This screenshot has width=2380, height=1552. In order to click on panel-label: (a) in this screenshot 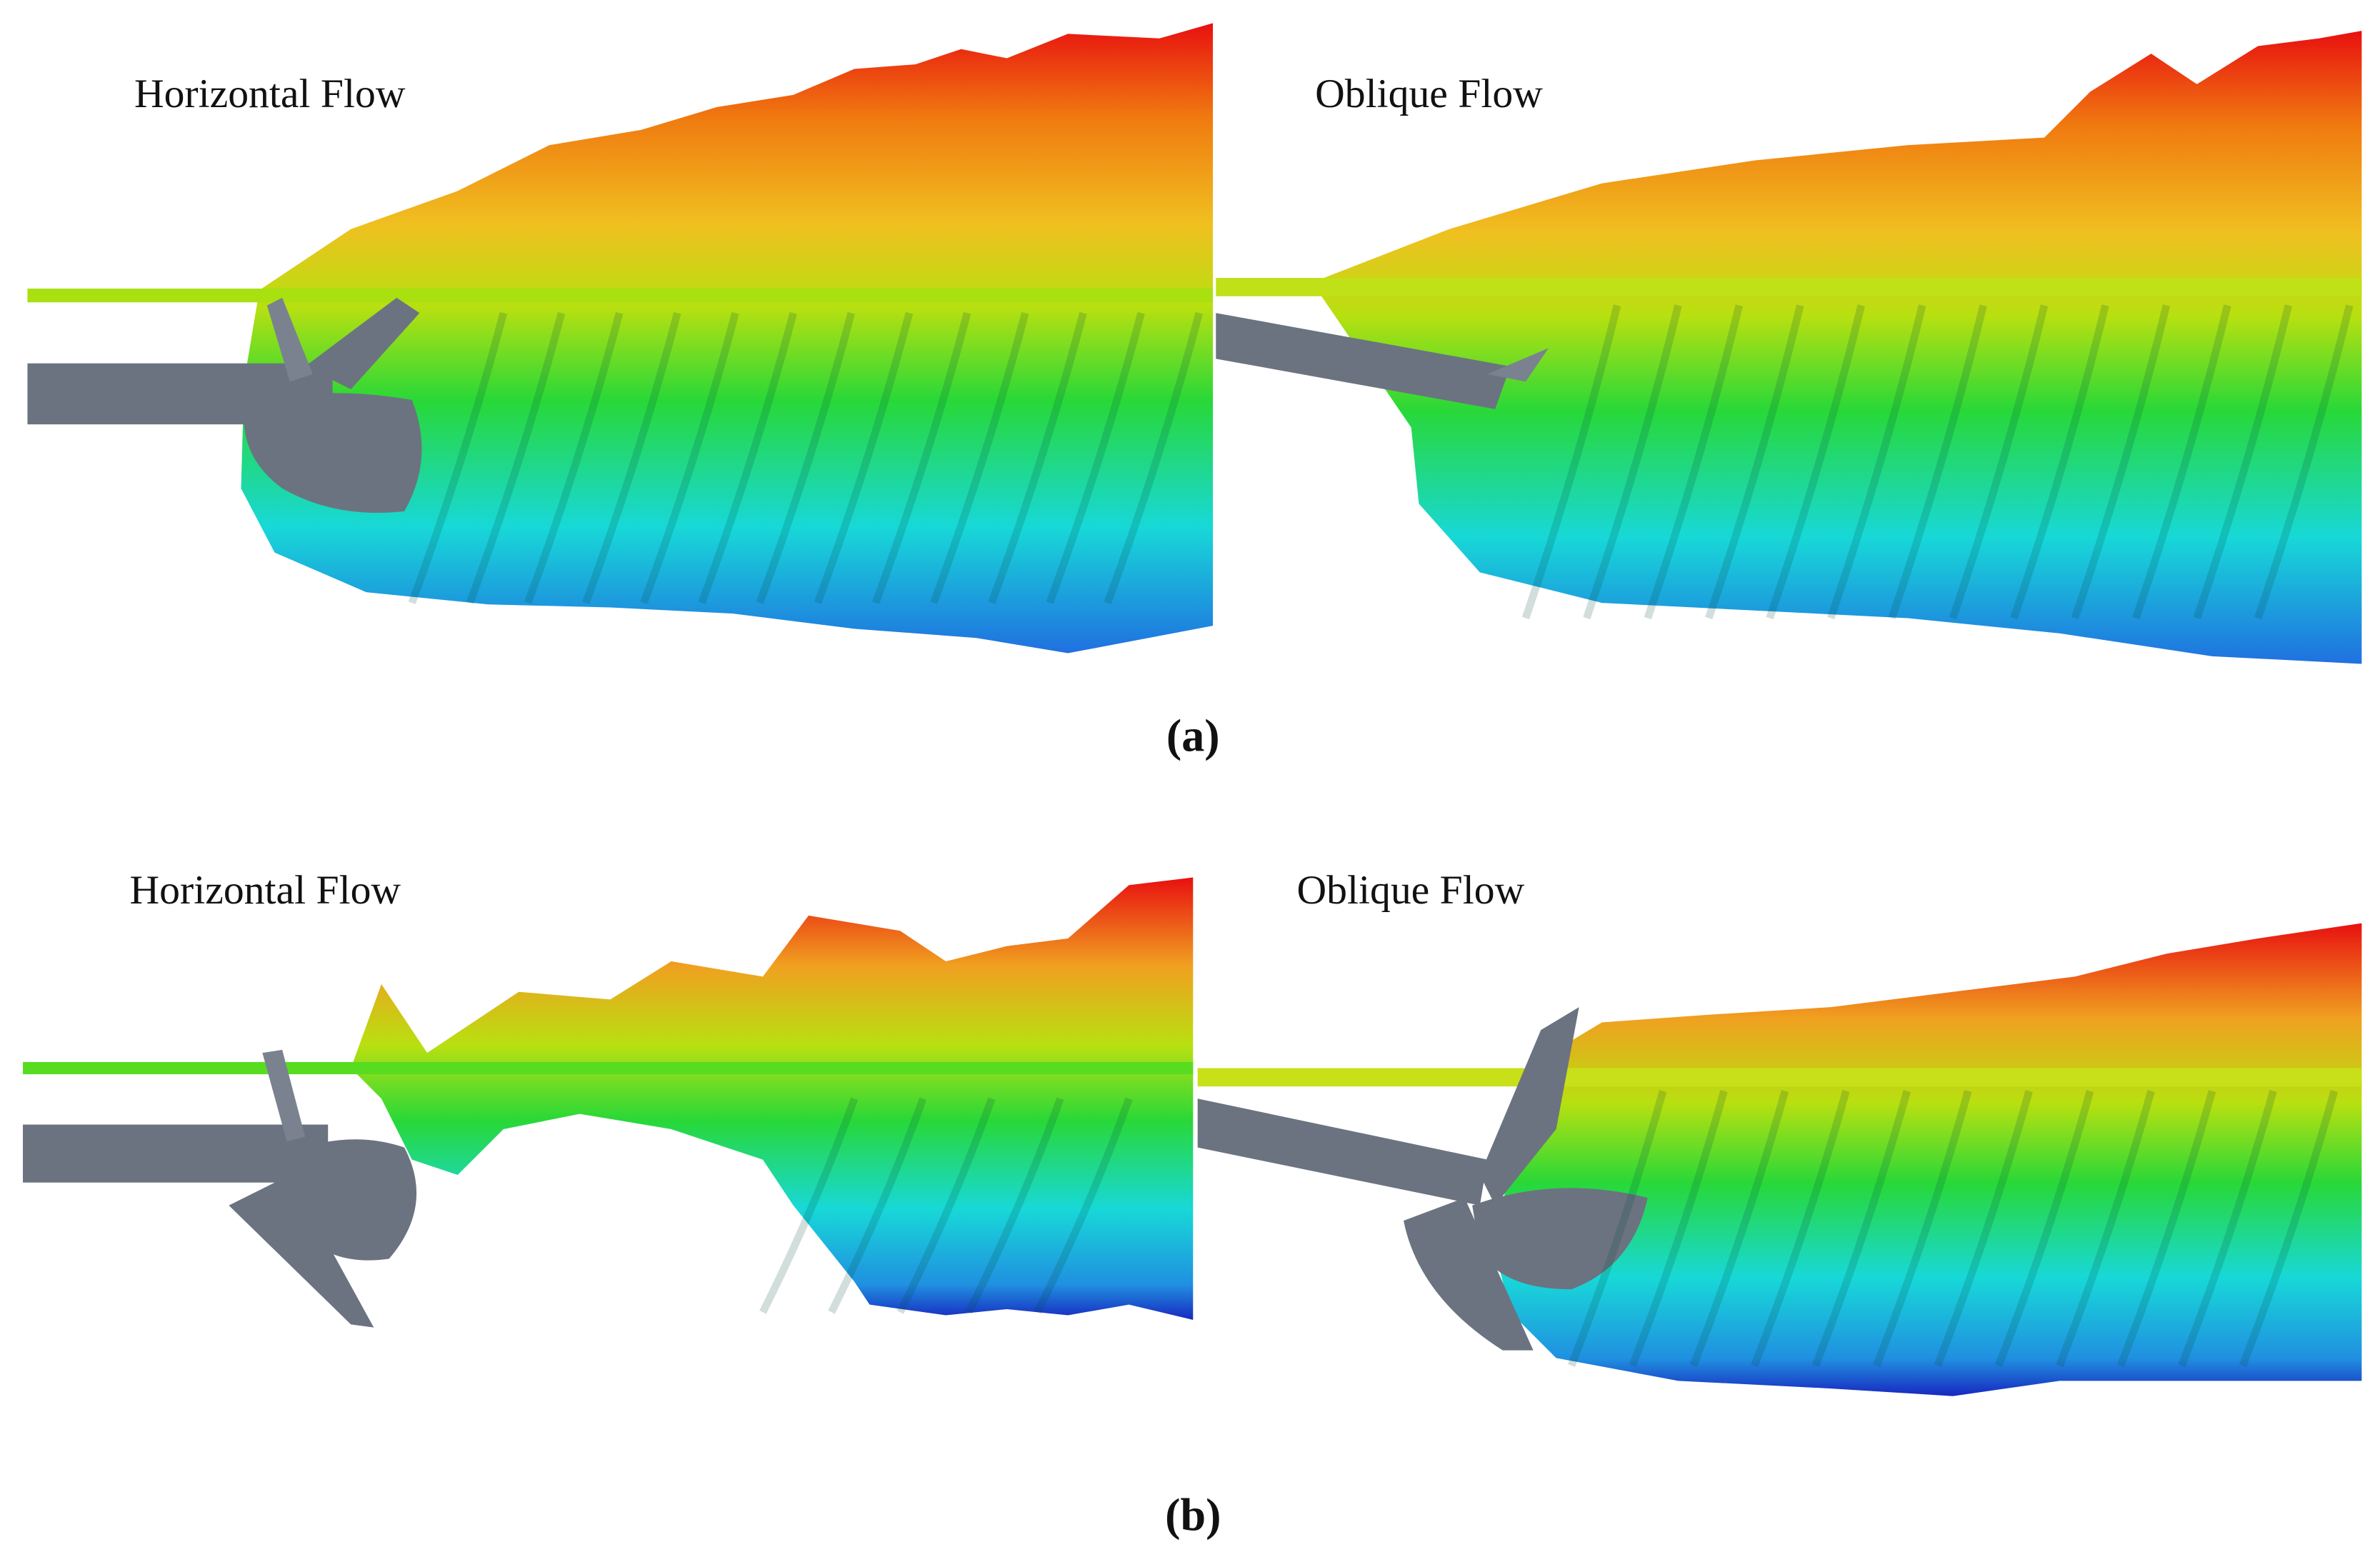, I will do `click(1193, 736)`.